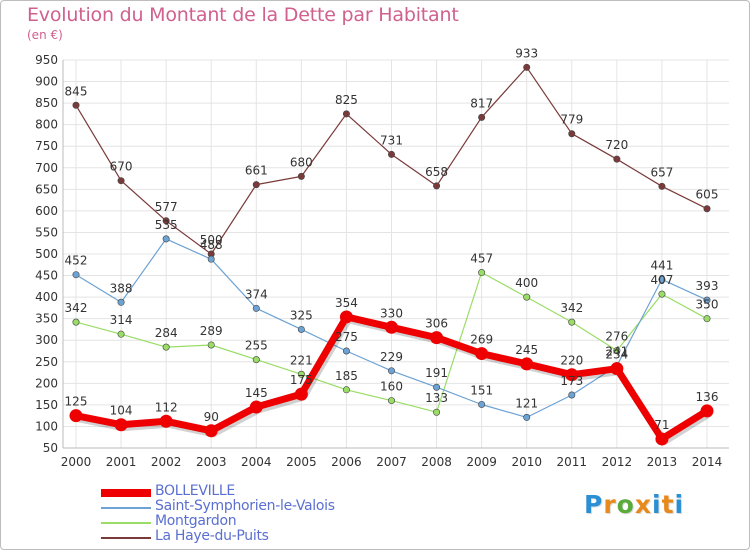 The height and width of the screenshot is (550, 750). I want to click on data-label-bolleville: 175, so click(301, 380).